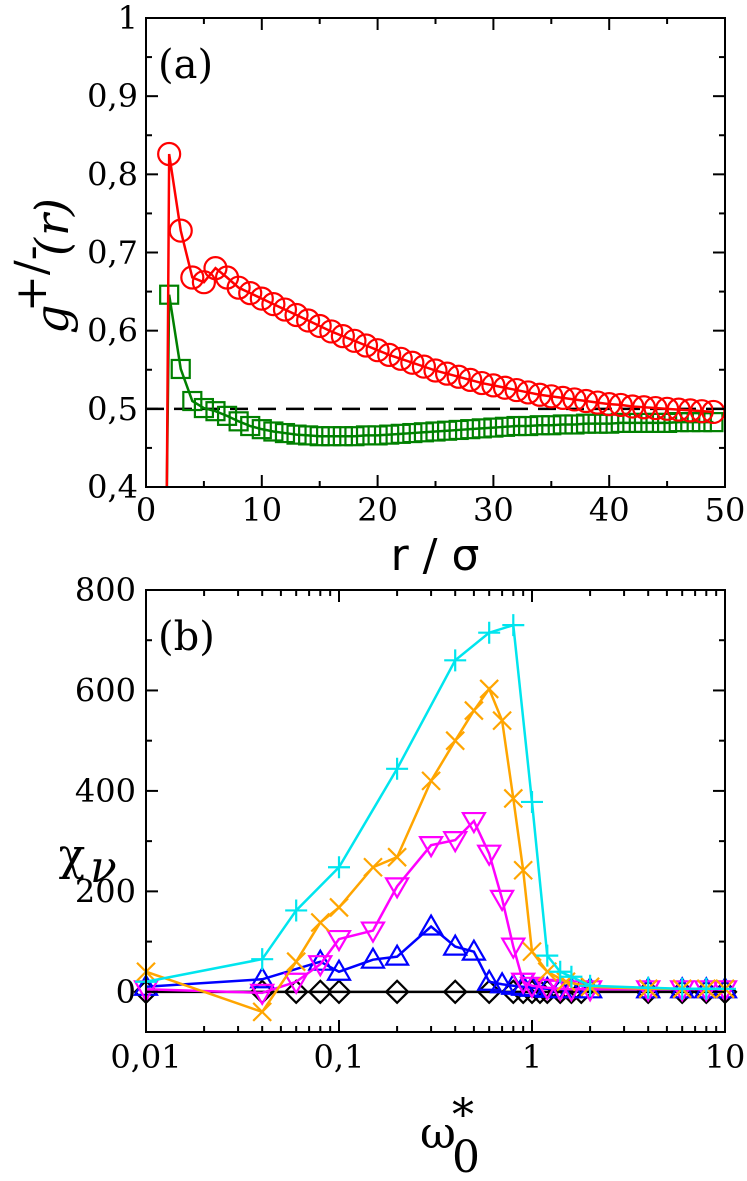  I want to click on xlabel-omega: ω, so click(438, 1133).